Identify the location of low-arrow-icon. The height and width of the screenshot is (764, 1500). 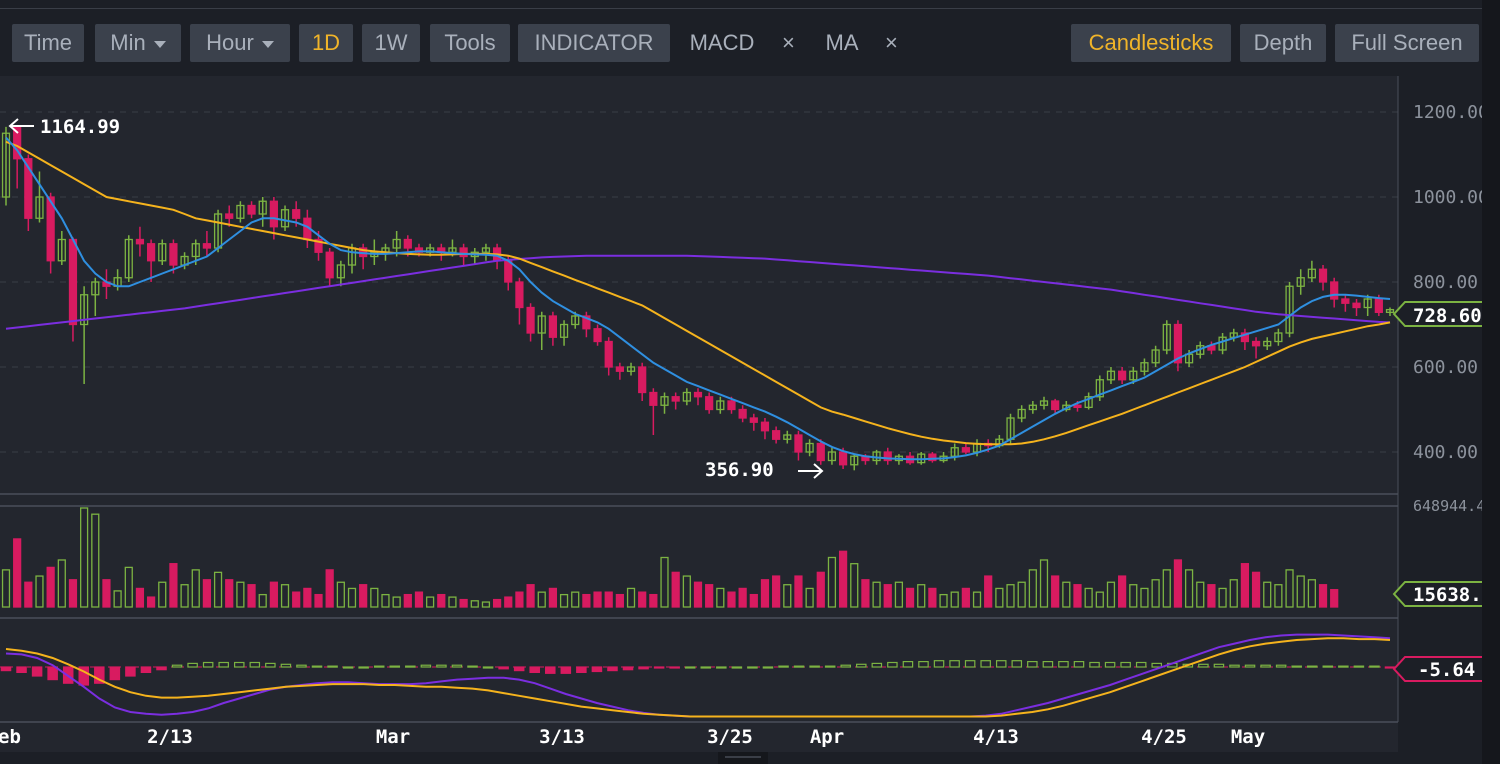
(811, 471).